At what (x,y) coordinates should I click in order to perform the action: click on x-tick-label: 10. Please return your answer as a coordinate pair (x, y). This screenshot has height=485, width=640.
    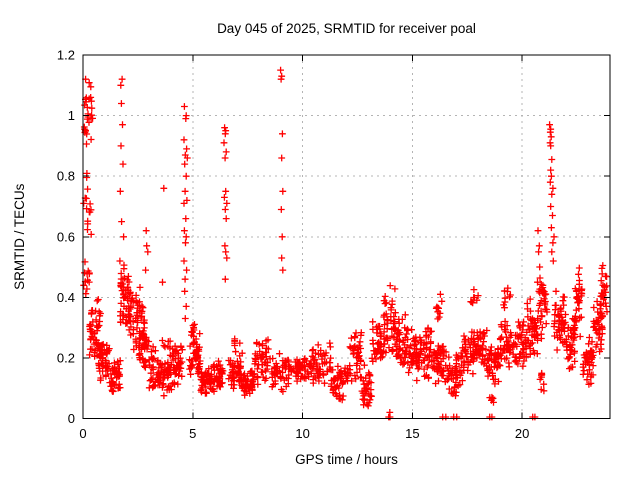
    Looking at the image, I should click on (302, 433).